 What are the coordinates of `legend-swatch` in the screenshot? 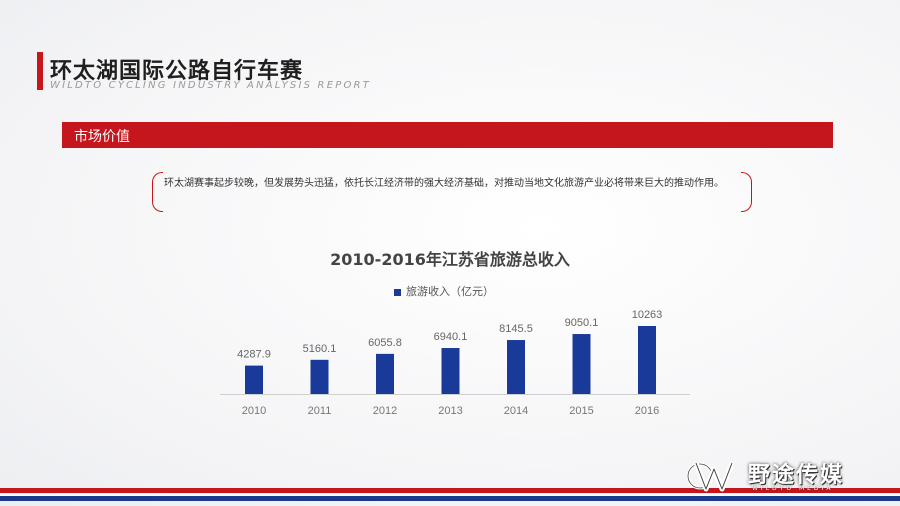 It's located at (397, 292).